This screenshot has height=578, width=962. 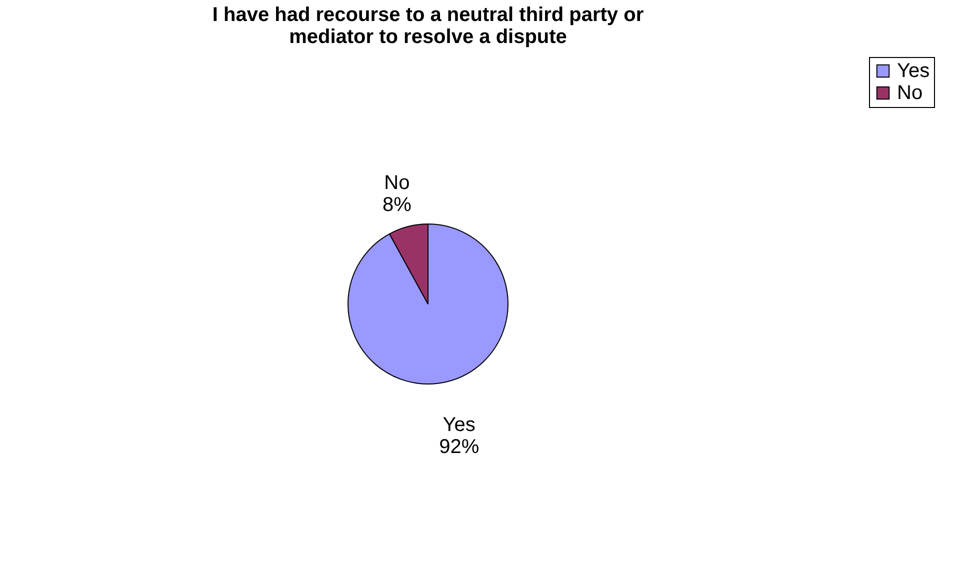 I want to click on text: mediator to resolve a dispute, so click(x=428, y=37).